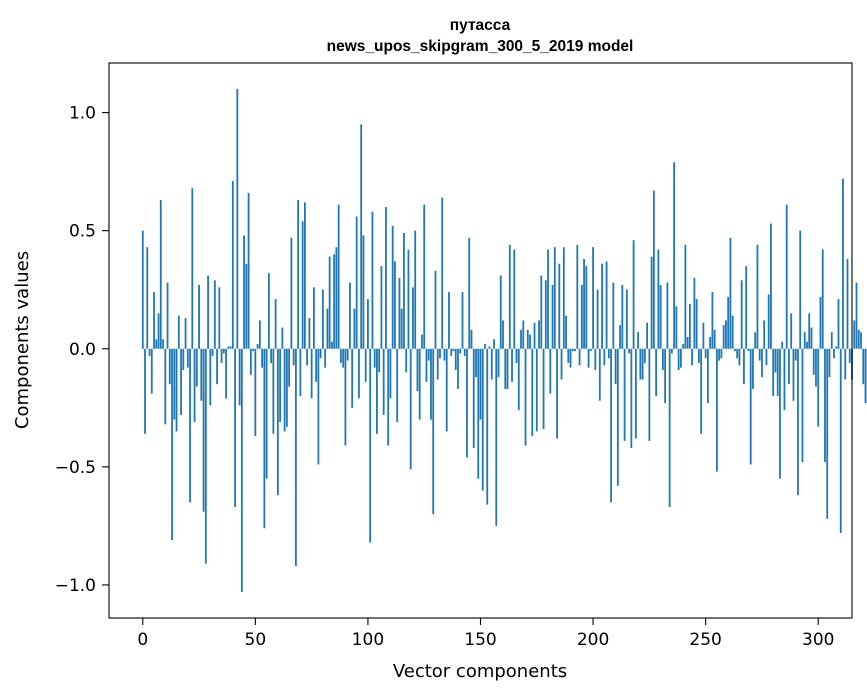 The image size is (867, 696). Describe the element at coordinates (818, 640) in the screenshot. I see `x-tick-label: 300` at that location.